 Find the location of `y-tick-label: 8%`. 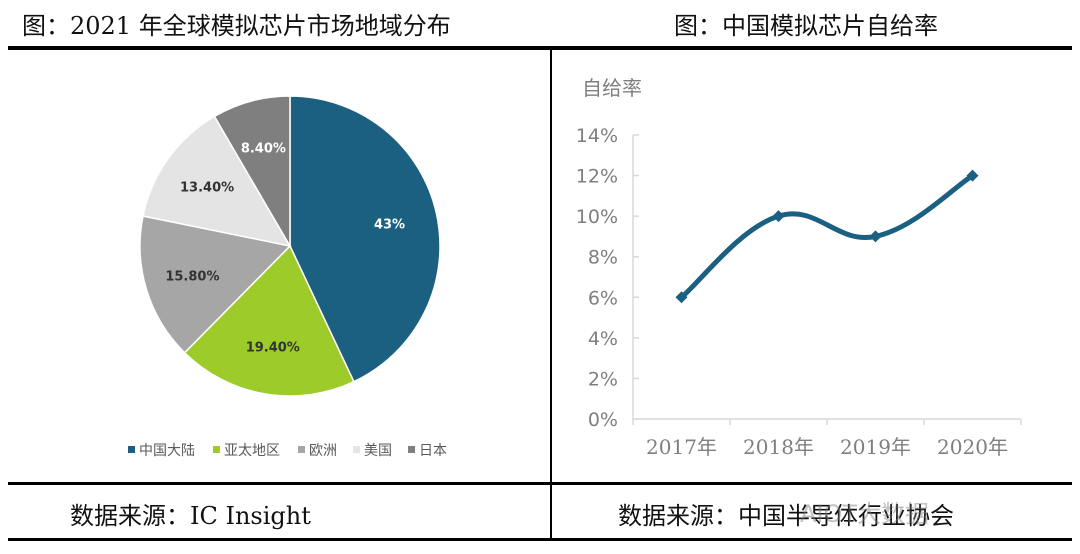

y-tick-label: 8% is located at coordinates (603, 258).